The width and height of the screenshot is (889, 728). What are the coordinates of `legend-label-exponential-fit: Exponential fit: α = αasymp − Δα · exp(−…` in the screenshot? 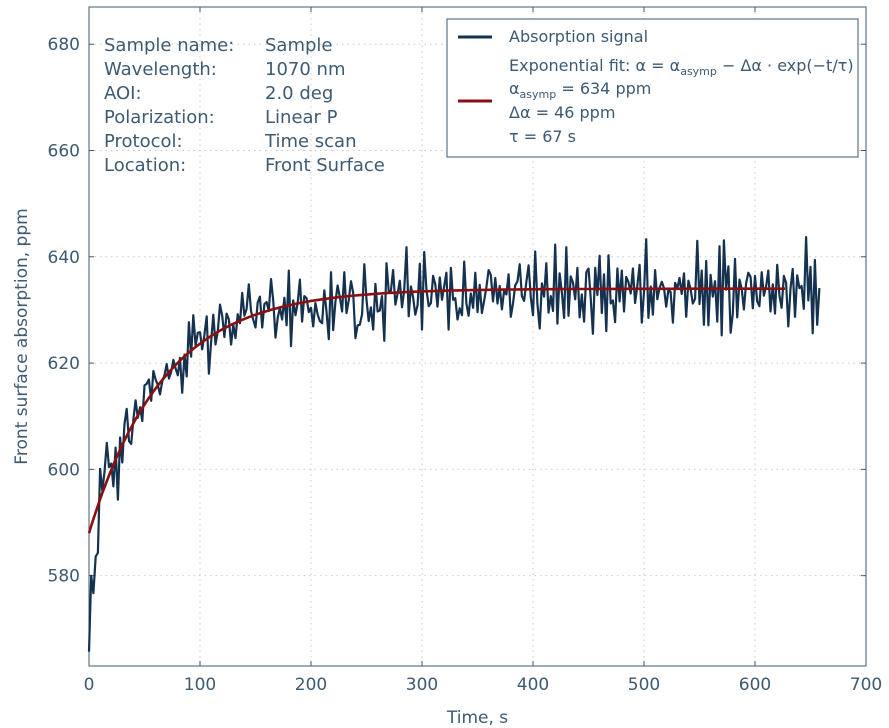 It's located at (681, 67).